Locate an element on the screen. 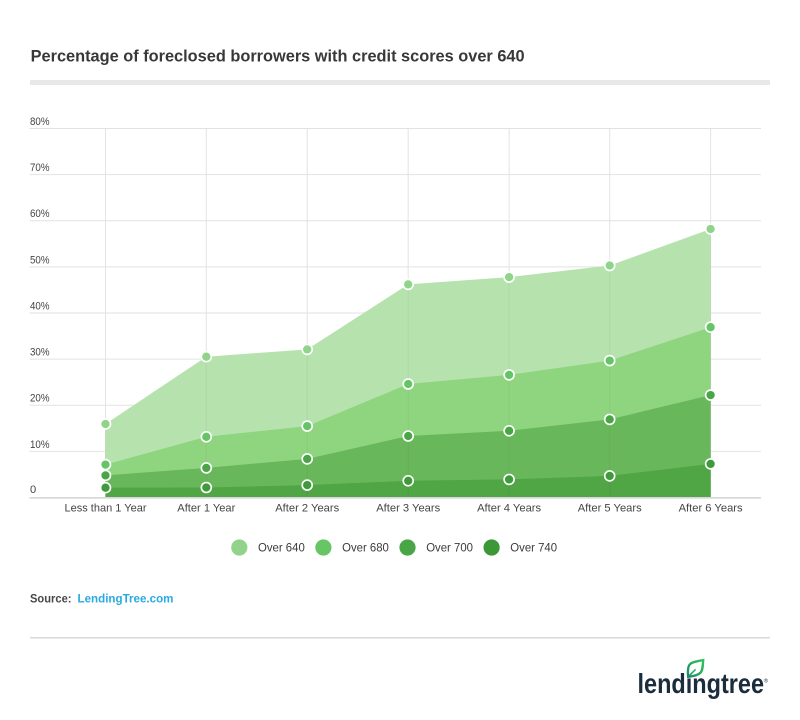 The height and width of the screenshot is (720, 800). svg-text: 50% is located at coordinates (40, 260).